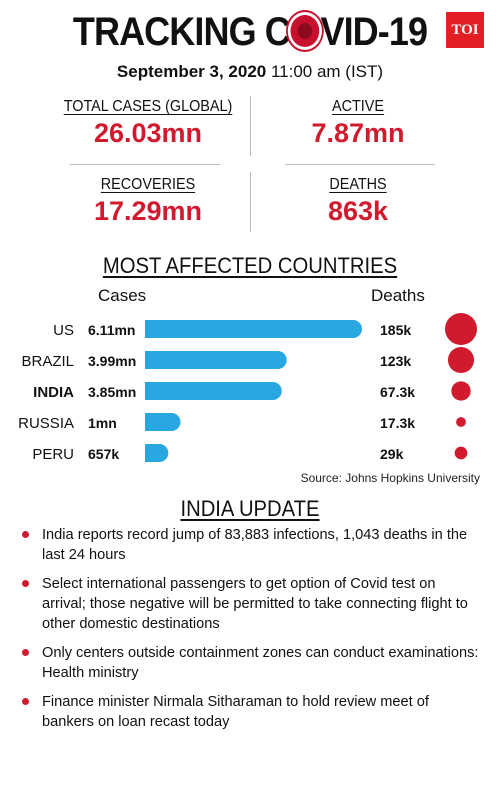 The image size is (500, 787). I want to click on country-label: US, so click(63, 330).